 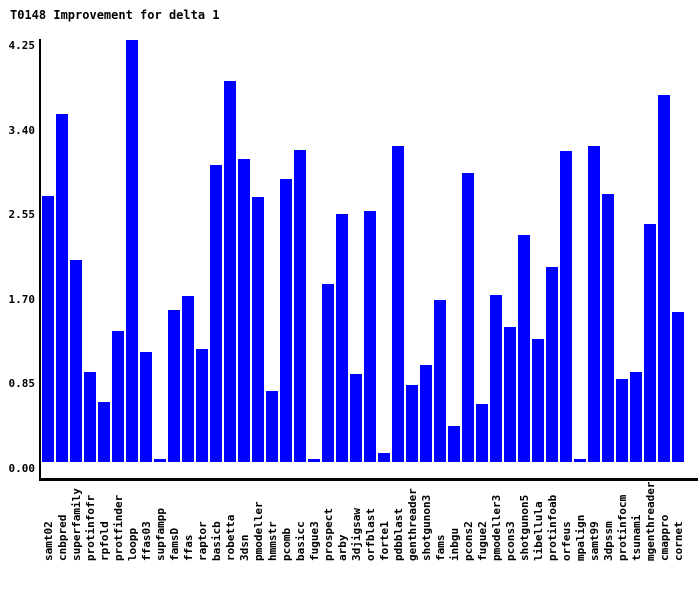 What do you see at coordinates (384, 457) in the screenshot?
I see `bar-forte1` at bounding box center [384, 457].